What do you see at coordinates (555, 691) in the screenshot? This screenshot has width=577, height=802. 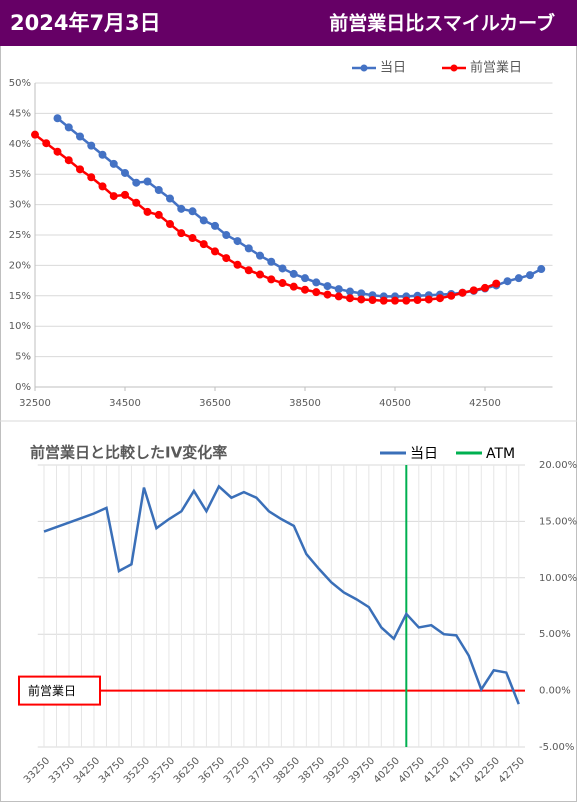 I see `y2-tick-label: 0.00%` at bounding box center [555, 691].